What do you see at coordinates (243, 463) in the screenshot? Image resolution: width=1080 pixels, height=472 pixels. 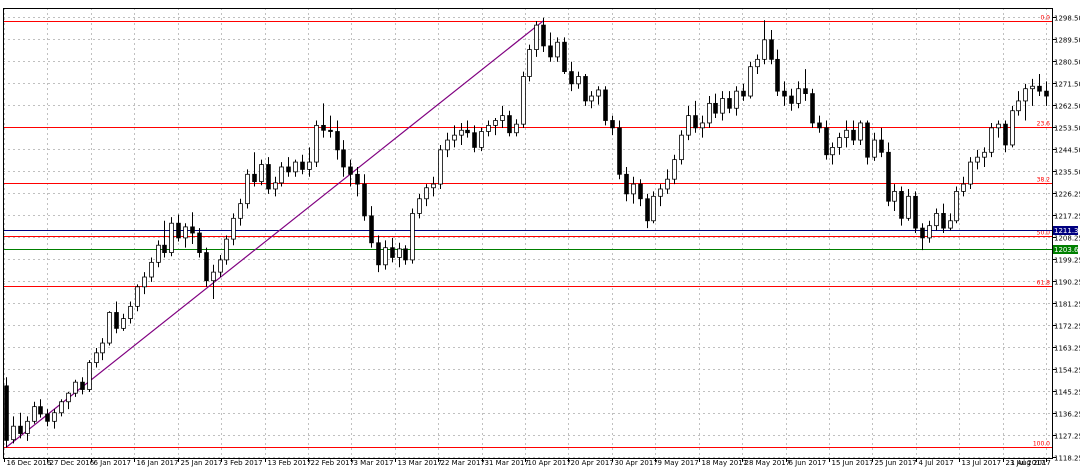 I see `x-tick-label: 3 Feb 2017` at bounding box center [243, 463].